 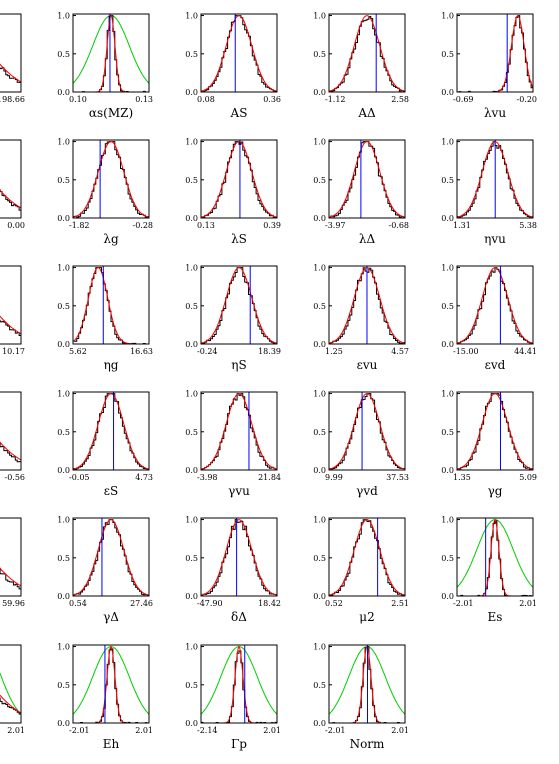 What do you see at coordinates (141, 351) in the screenshot?
I see `x-tick-right: 16.63` at bounding box center [141, 351].